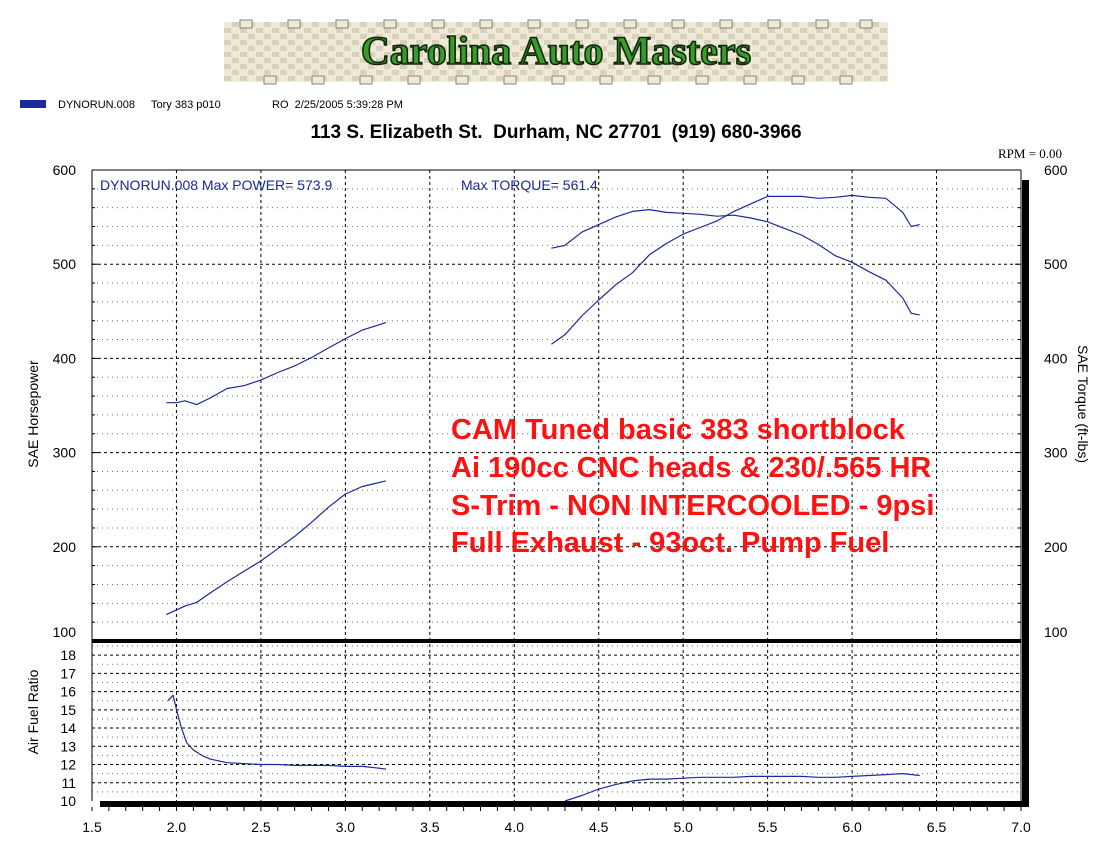 This screenshot has width=1112, height=866. I want to click on x-tick-label: 2.0, so click(177, 827).